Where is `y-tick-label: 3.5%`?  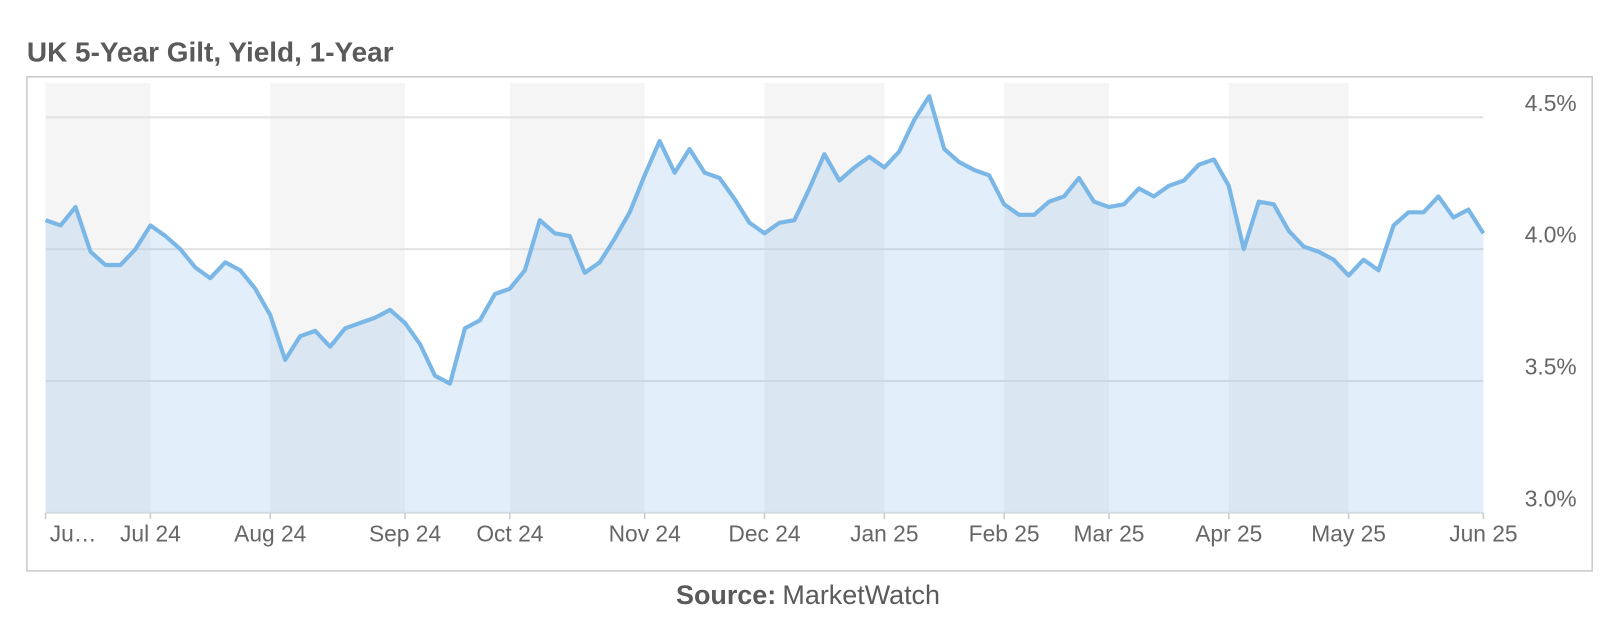 y-tick-label: 3.5% is located at coordinates (1551, 367).